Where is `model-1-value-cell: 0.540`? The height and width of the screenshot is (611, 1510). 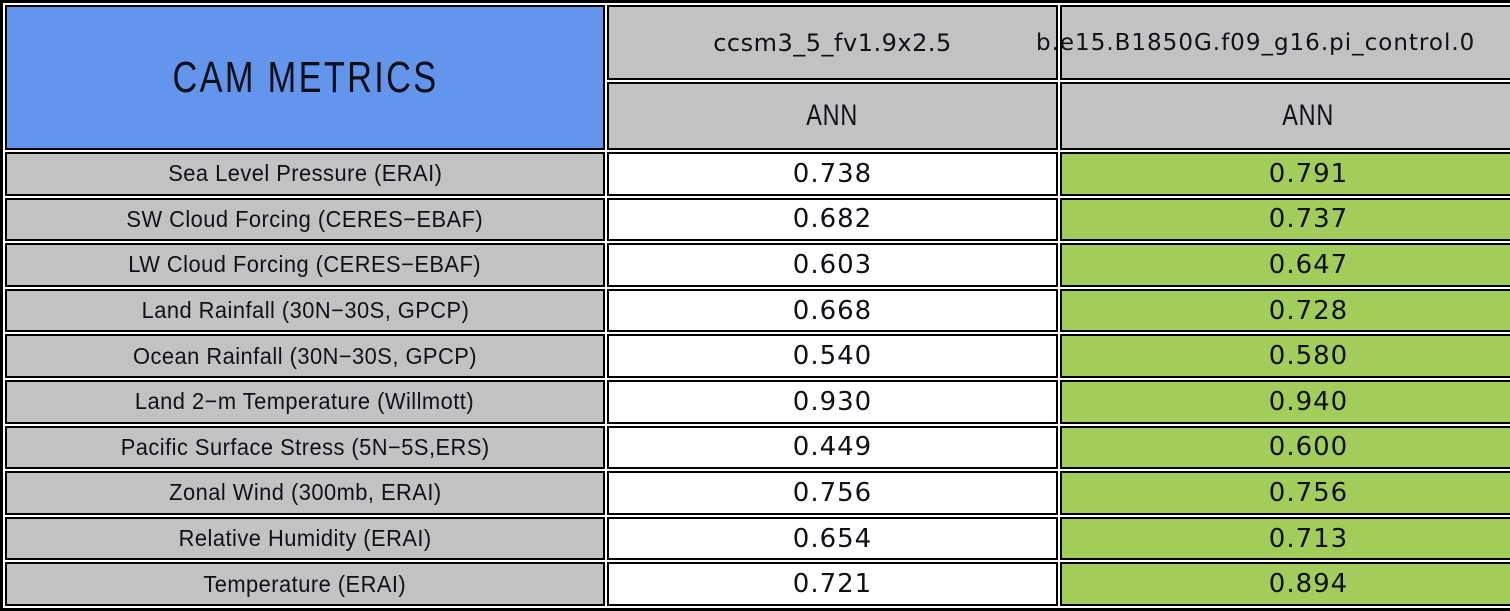
model-1-value-cell: 0.540 is located at coordinates (832, 356).